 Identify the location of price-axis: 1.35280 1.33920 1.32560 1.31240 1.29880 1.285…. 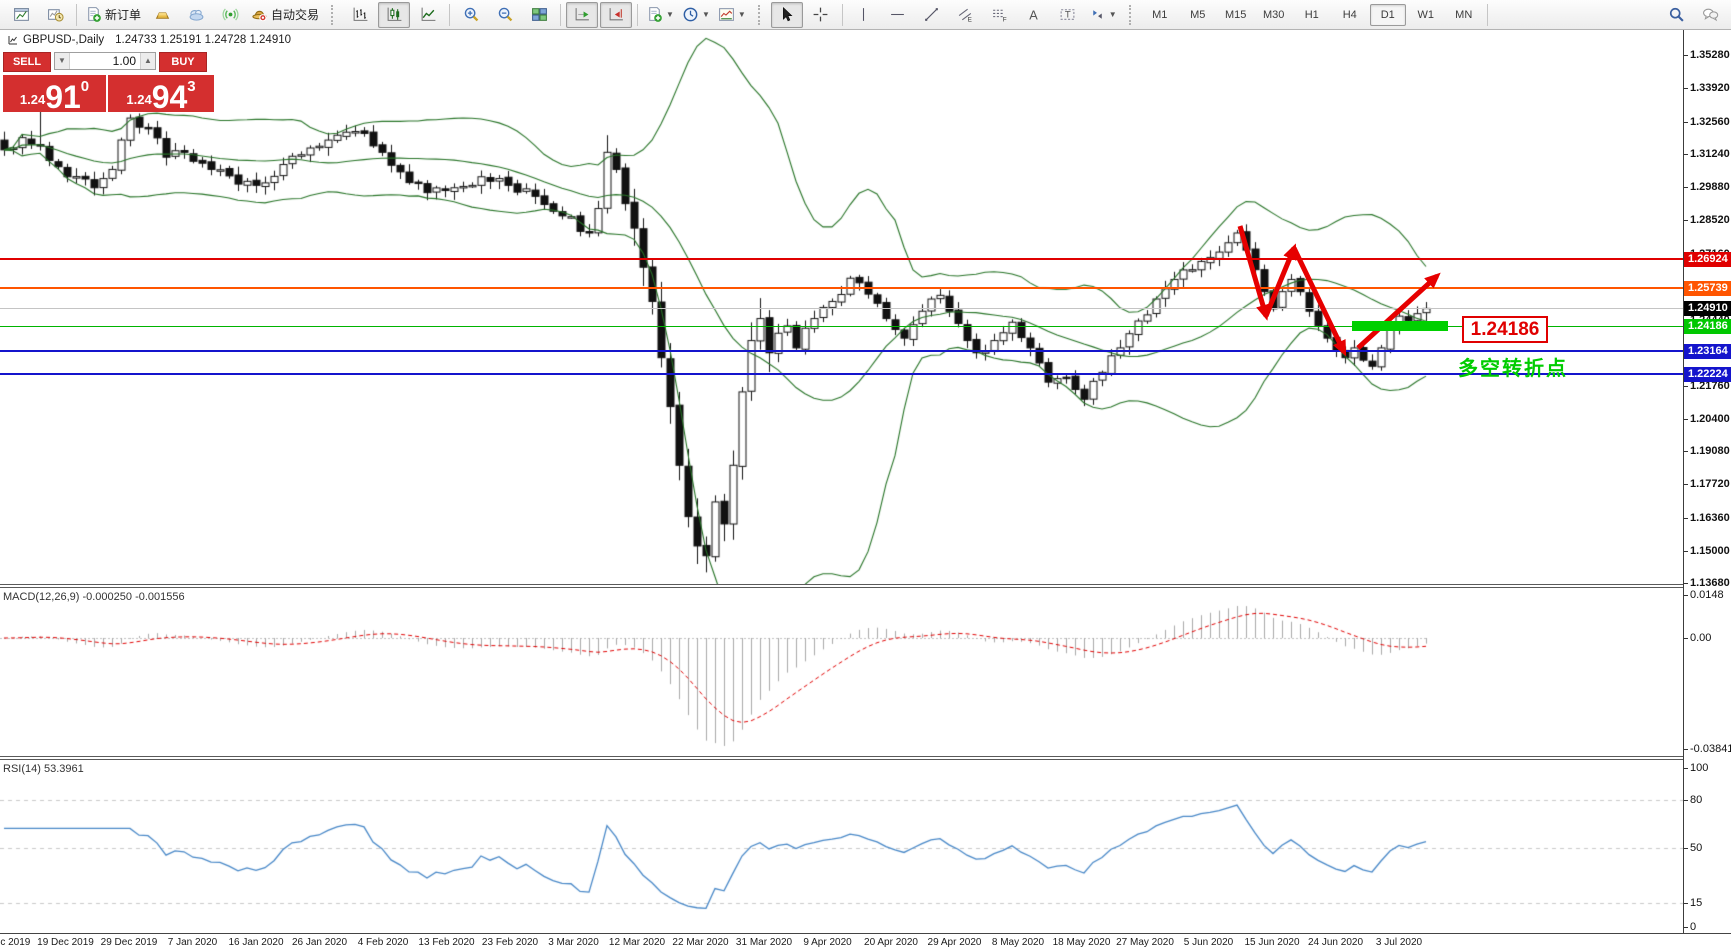
(1707, 481).